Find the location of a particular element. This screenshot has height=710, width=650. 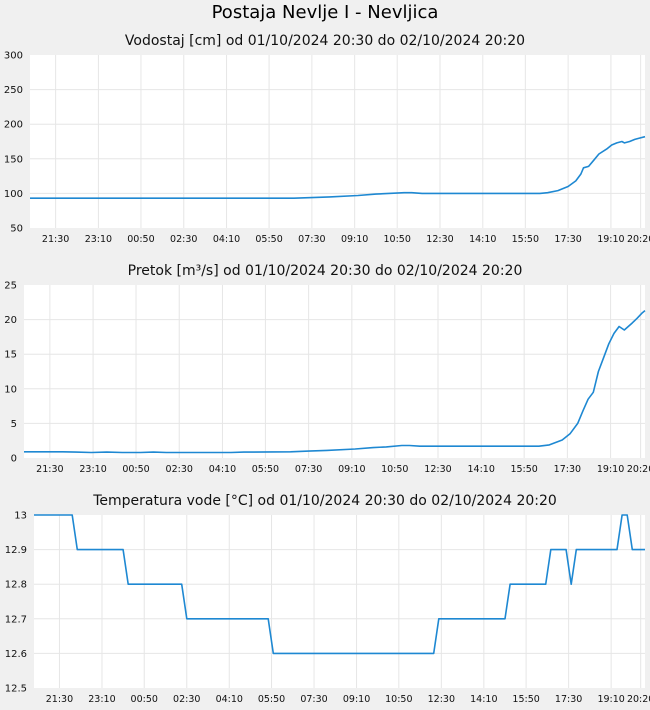

y-tick-label: 150 is located at coordinates (13, 159).